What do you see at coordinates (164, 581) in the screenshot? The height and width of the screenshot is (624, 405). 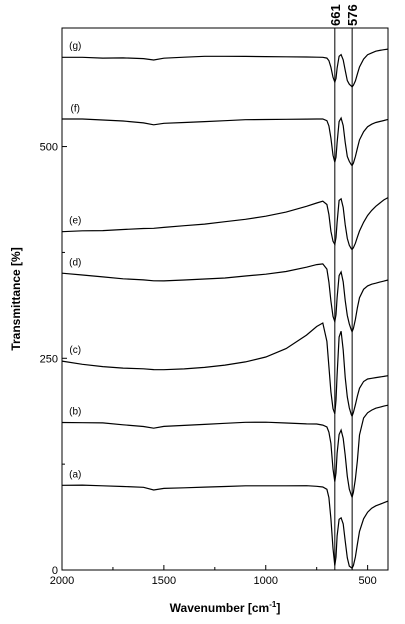 I see `x-tick-label: 1500` at bounding box center [164, 581].